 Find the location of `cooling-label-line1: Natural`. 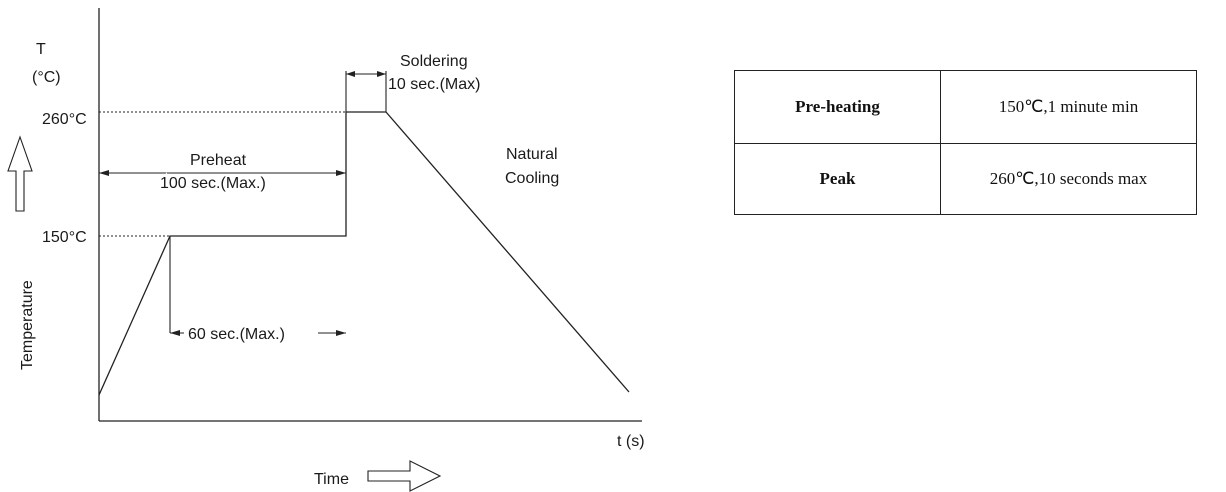

cooling-label-line1: Natural is located at coordinates (532, 154).